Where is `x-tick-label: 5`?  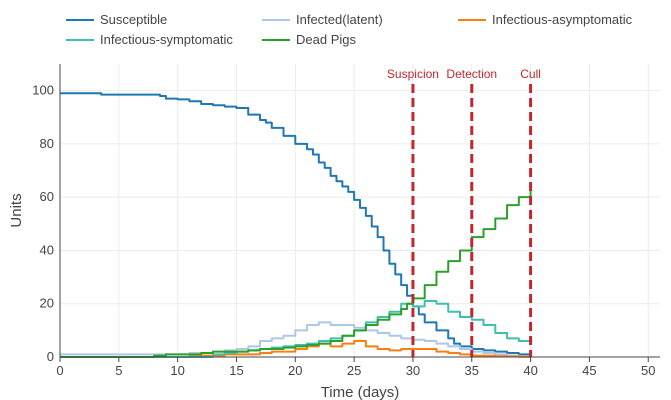 x-tick-label: 5 is located at coordinates (118, 370).